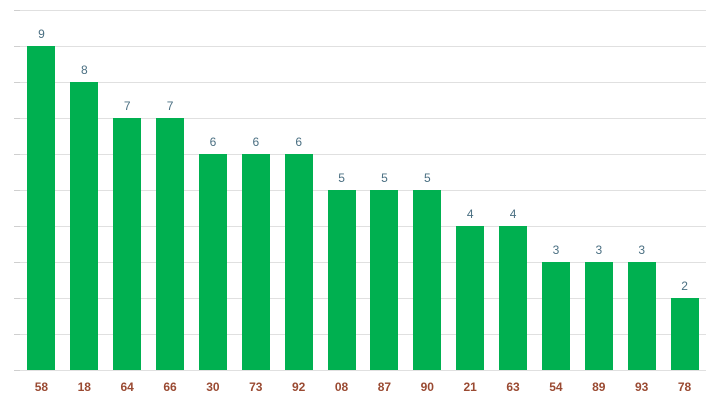 The image size is (722, 408). I want to click on x-tick-label-73: 73, so click(256, 387).